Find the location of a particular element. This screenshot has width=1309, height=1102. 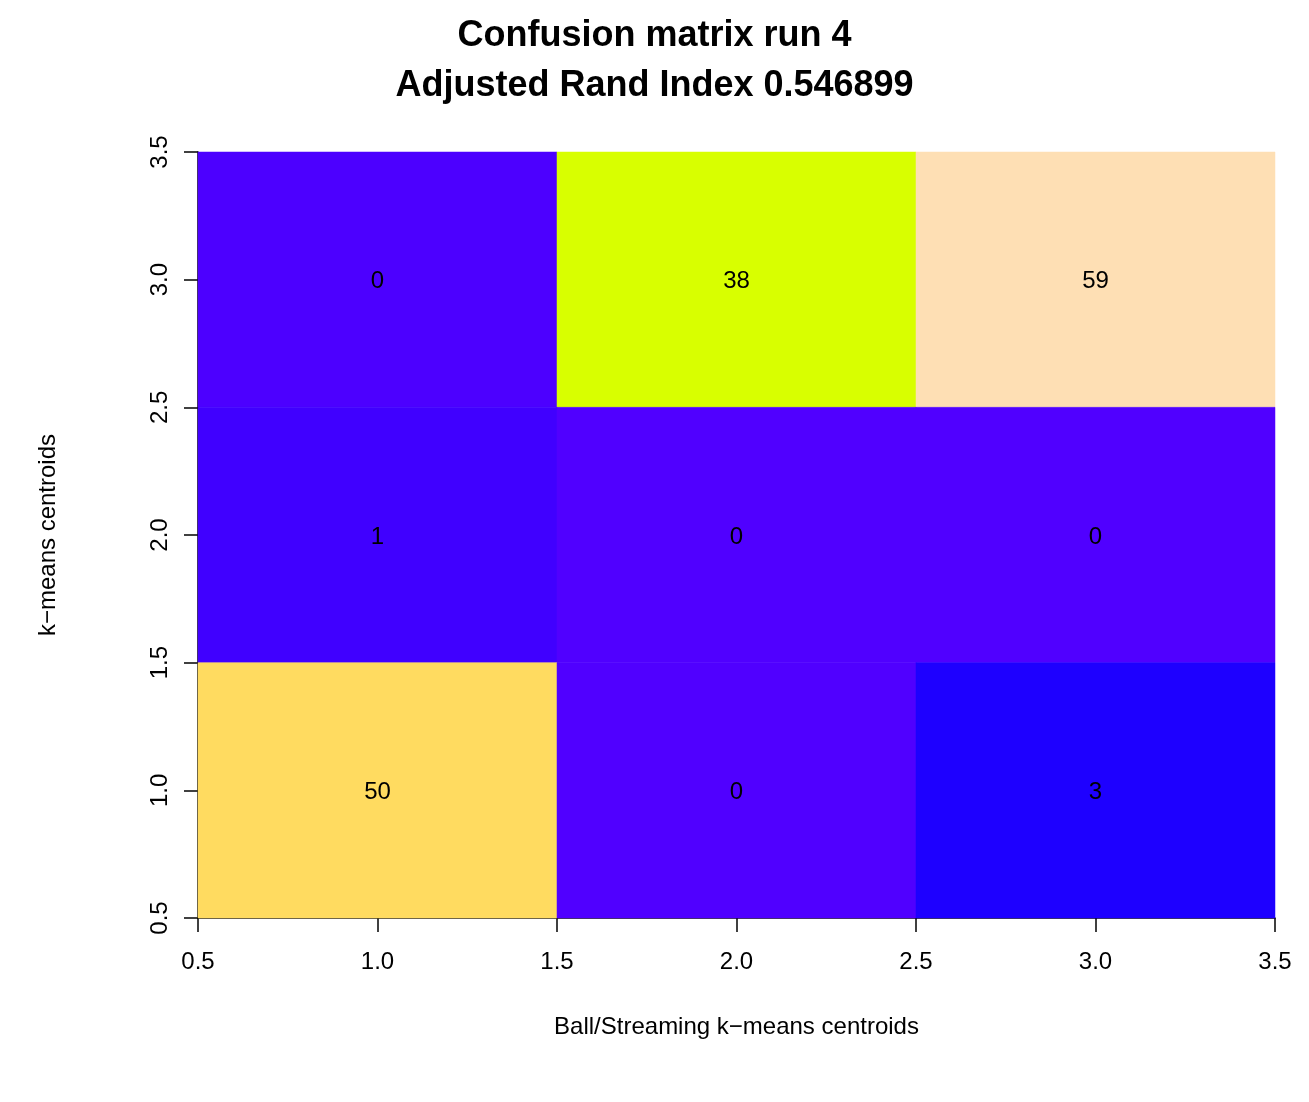

x-tick-label: 1.0 is located at coordinates (377, 960).